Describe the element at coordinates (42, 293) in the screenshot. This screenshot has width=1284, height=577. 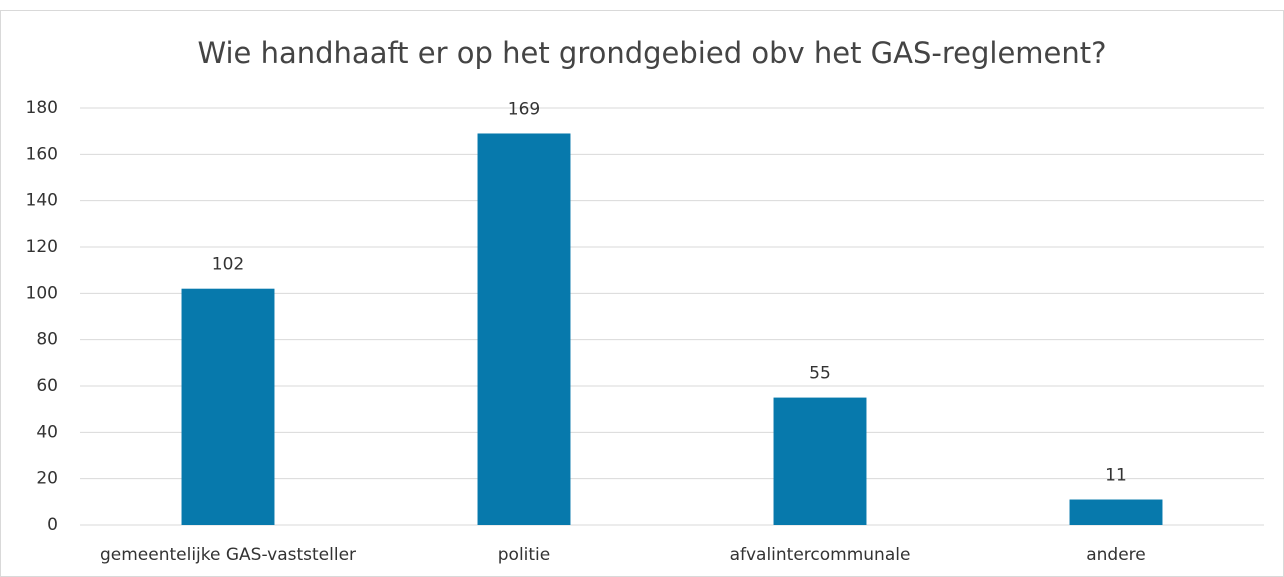
I see `y-tick-label: 100` at that location.